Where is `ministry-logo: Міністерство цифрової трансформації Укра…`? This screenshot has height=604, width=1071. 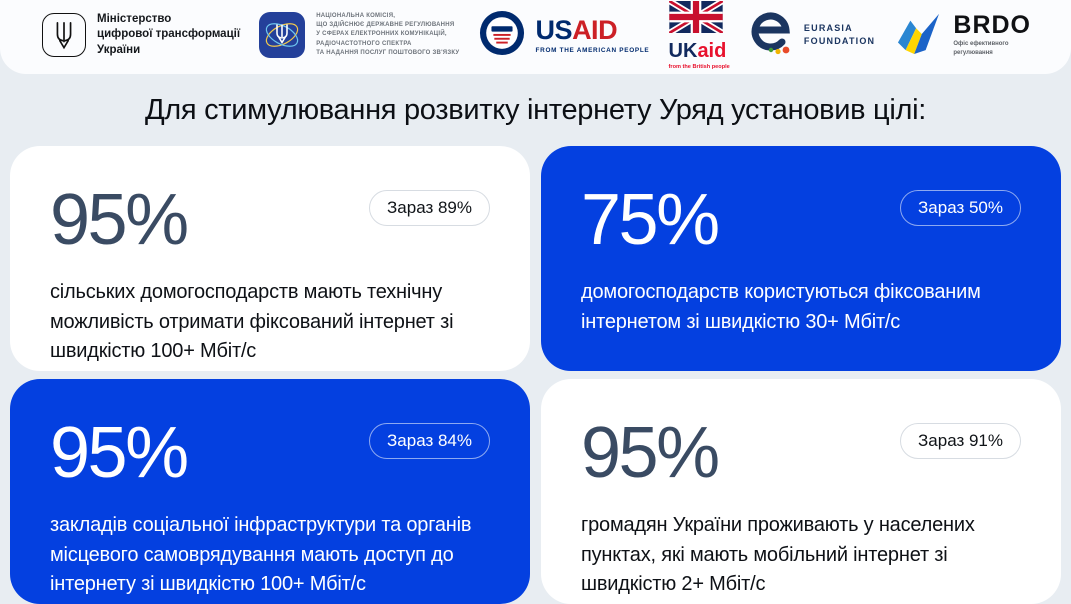
ministry-logo: Міністерство цифрової трансформації Укра… is located at coordinates (141, 35).